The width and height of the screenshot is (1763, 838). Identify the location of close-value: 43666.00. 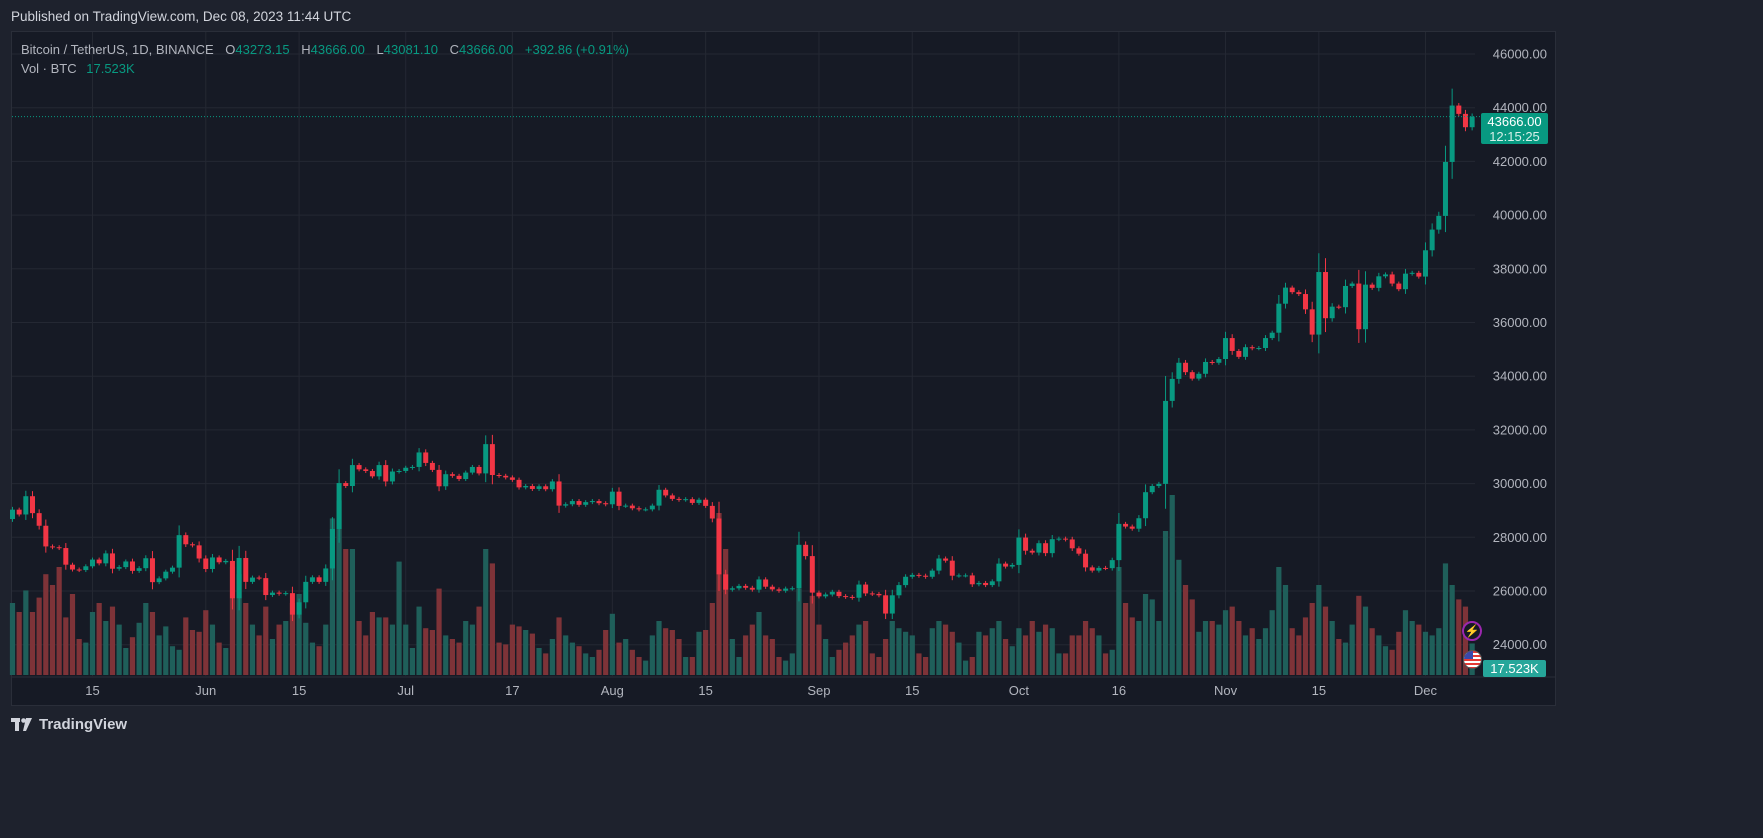
(486, 49).